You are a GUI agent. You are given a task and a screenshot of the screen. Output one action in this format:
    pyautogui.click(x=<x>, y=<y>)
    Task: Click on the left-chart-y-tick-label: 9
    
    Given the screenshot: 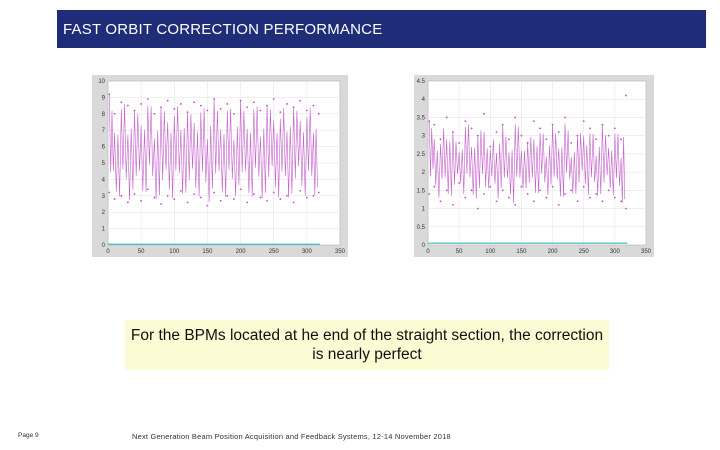 What is the action you would take?
    pyautogui.click(x=104, y=98)
    